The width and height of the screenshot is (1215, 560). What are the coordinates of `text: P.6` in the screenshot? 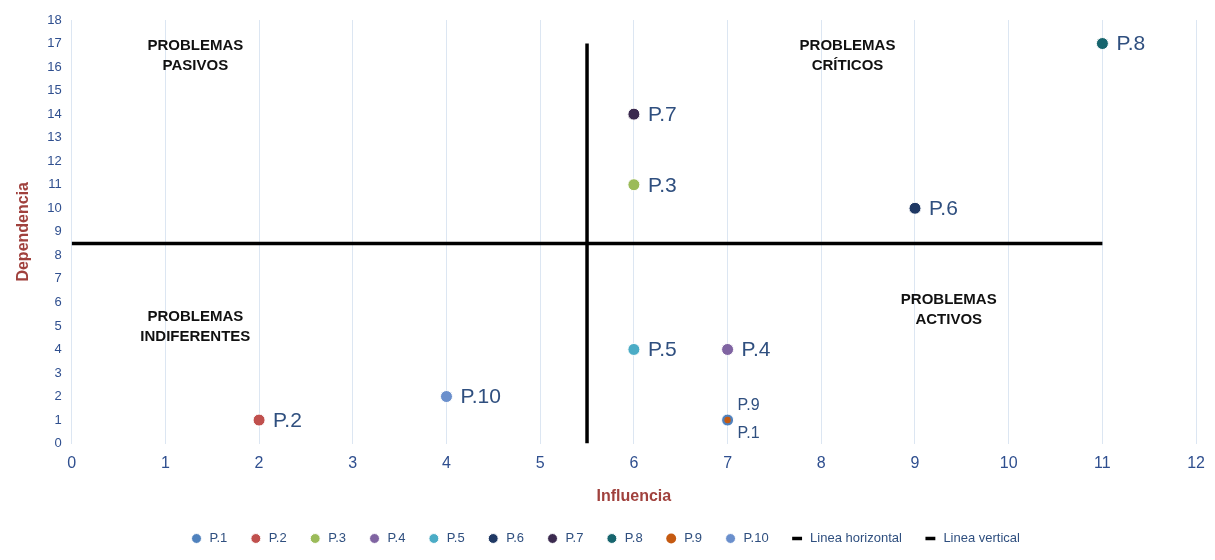 It's located at (943, 208).